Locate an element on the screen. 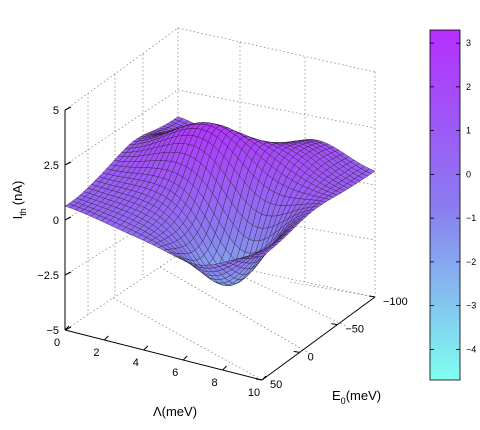 This screenshot has width=480, height=430. x-tick-label: 2 is located at coordinates (96, 353).